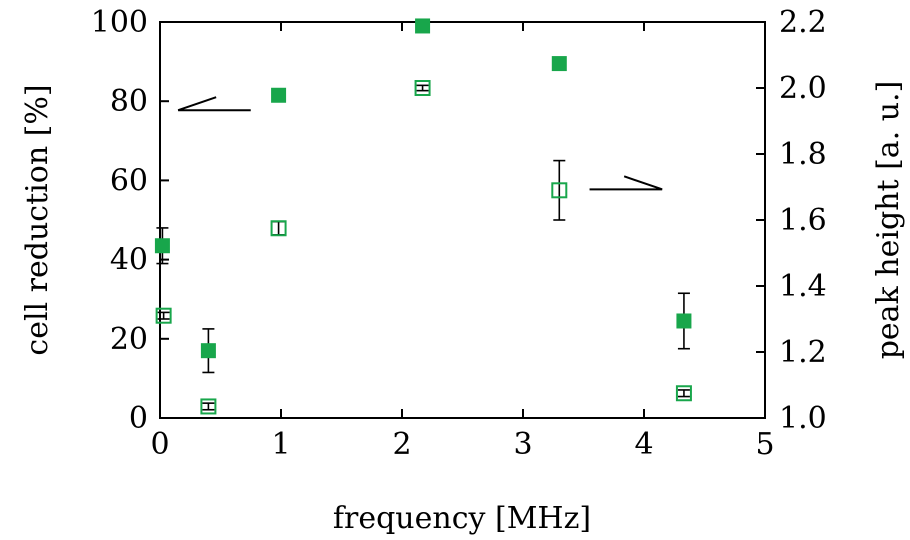  I want to click on x-axis-title: frequency [MHz], so click(462, 518).